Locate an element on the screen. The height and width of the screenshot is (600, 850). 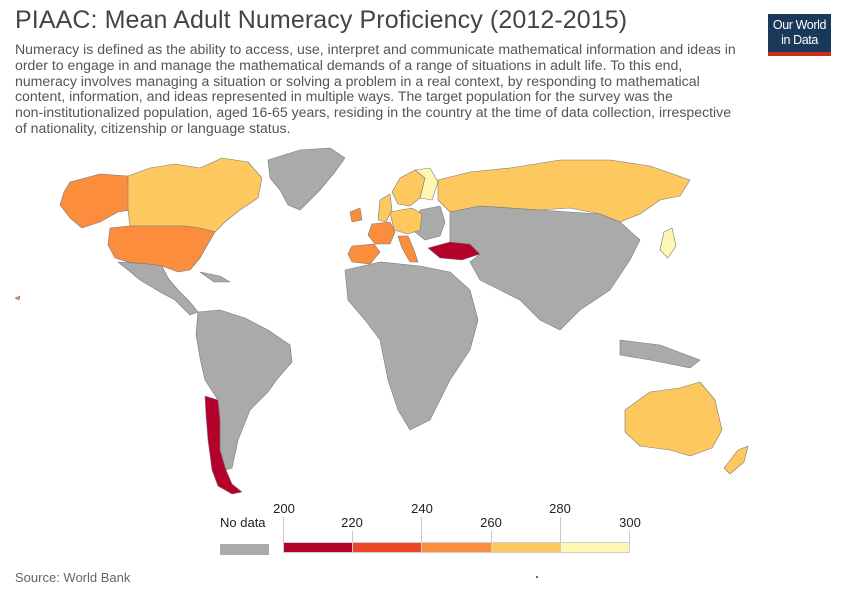
logo-line-2: in Data is located at coordinates (799, 40).